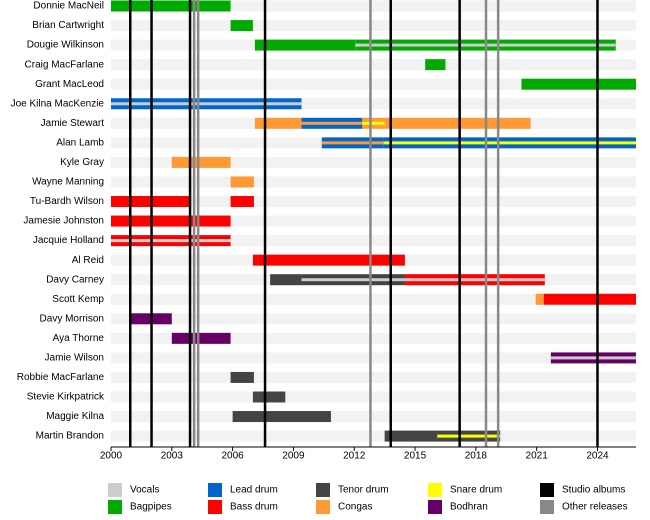  What do you see at coordinates (69, 84) in the screenshot?
I see `member-label: Grant MacLeod` at bounding box center [69, 84].